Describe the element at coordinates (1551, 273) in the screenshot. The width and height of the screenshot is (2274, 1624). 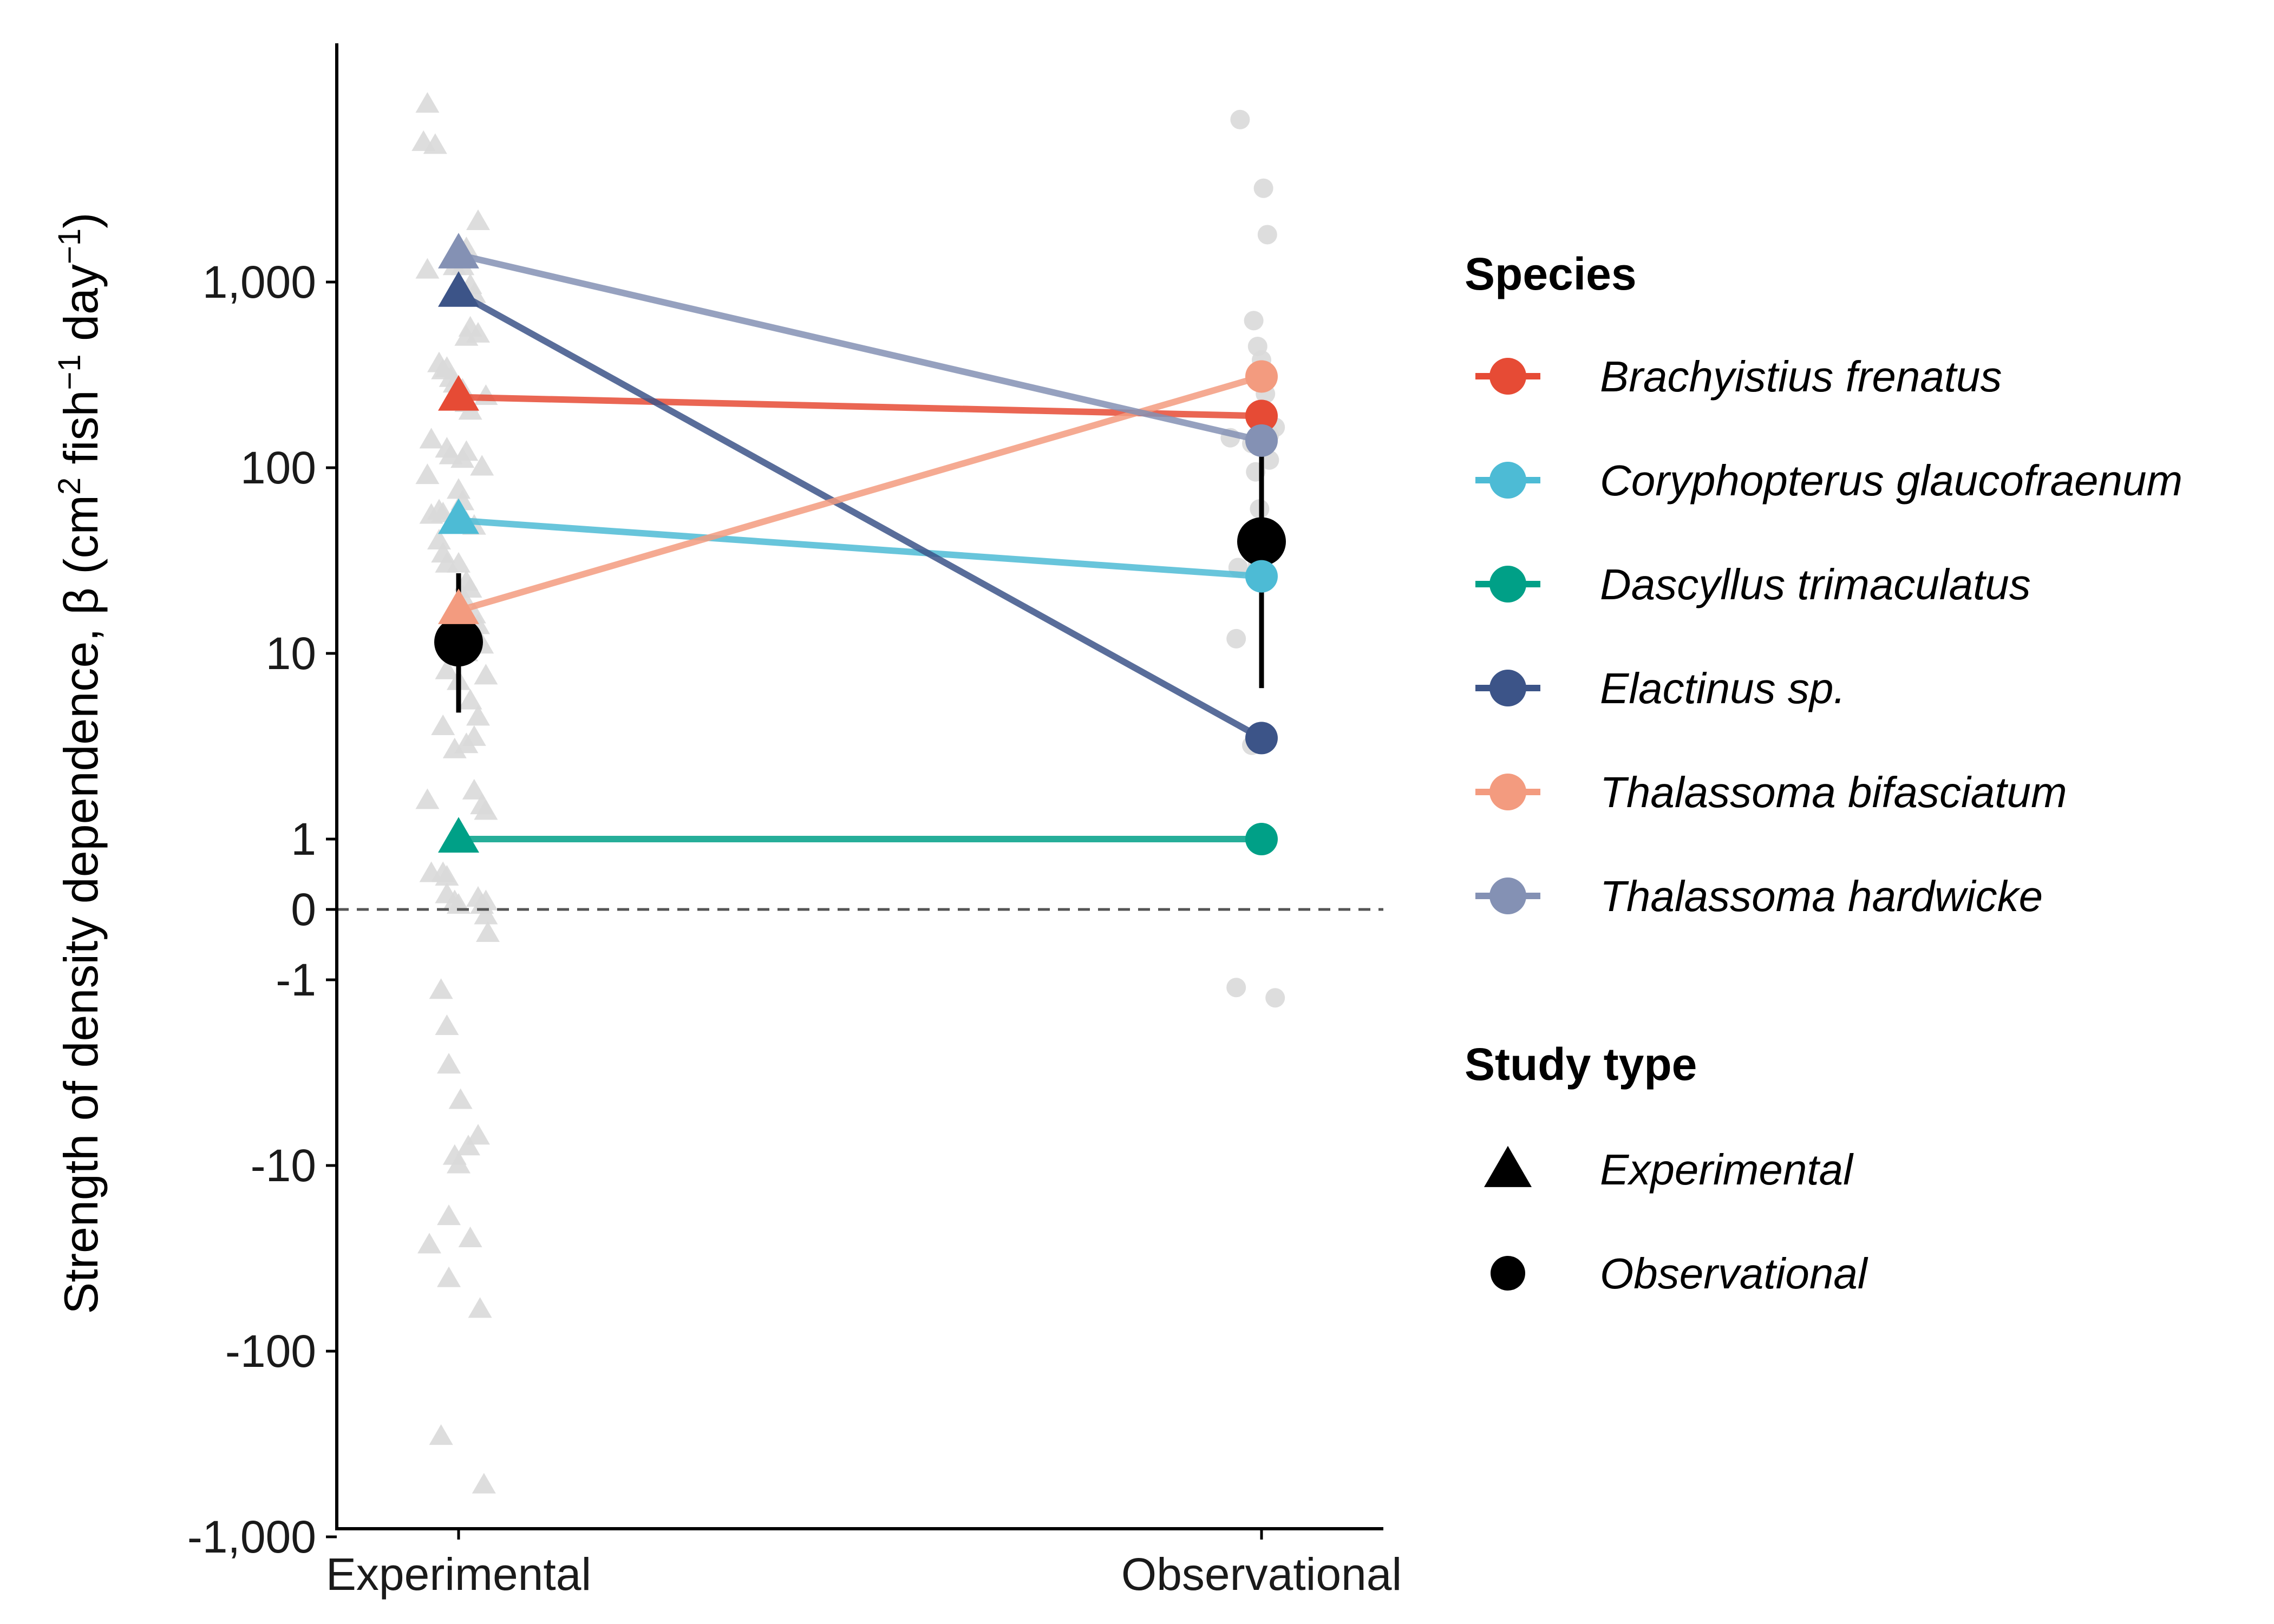
I see `legend-species-title: Species` at that location.